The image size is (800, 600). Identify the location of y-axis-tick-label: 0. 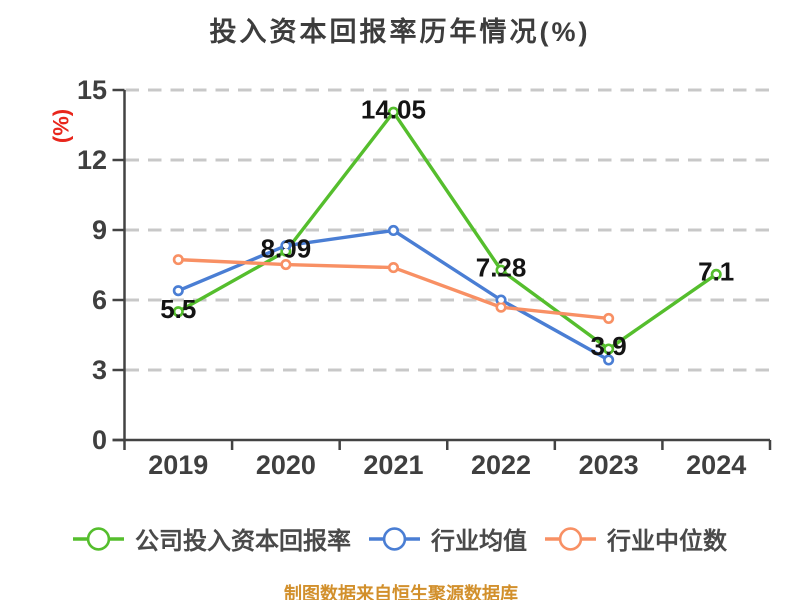
(99, 440).